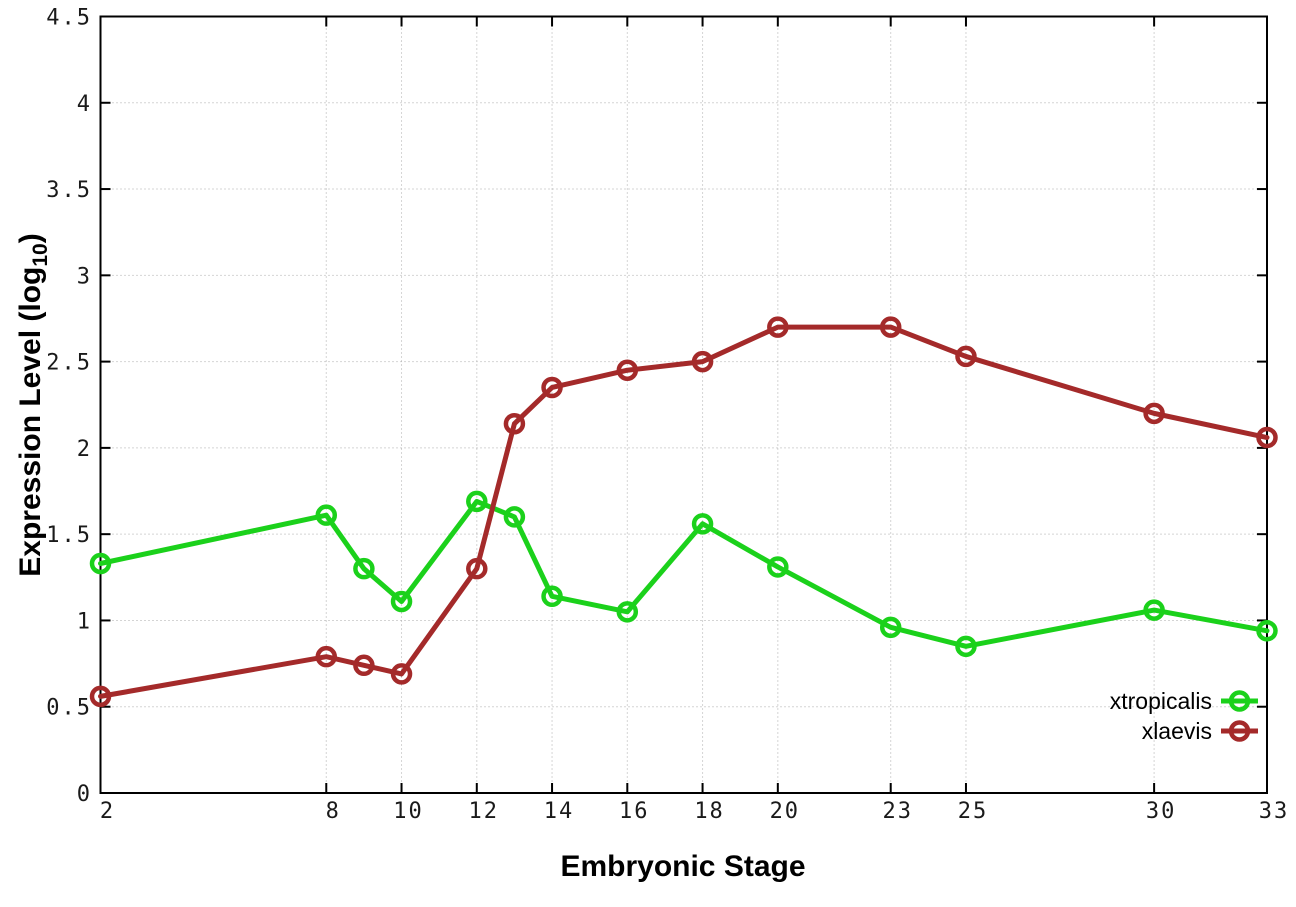 This screenshot has width=1296, height=907. Describe the element at coordinates (69, 18) in the screenshot. I see `y-tick-label: 4.5` at that location.